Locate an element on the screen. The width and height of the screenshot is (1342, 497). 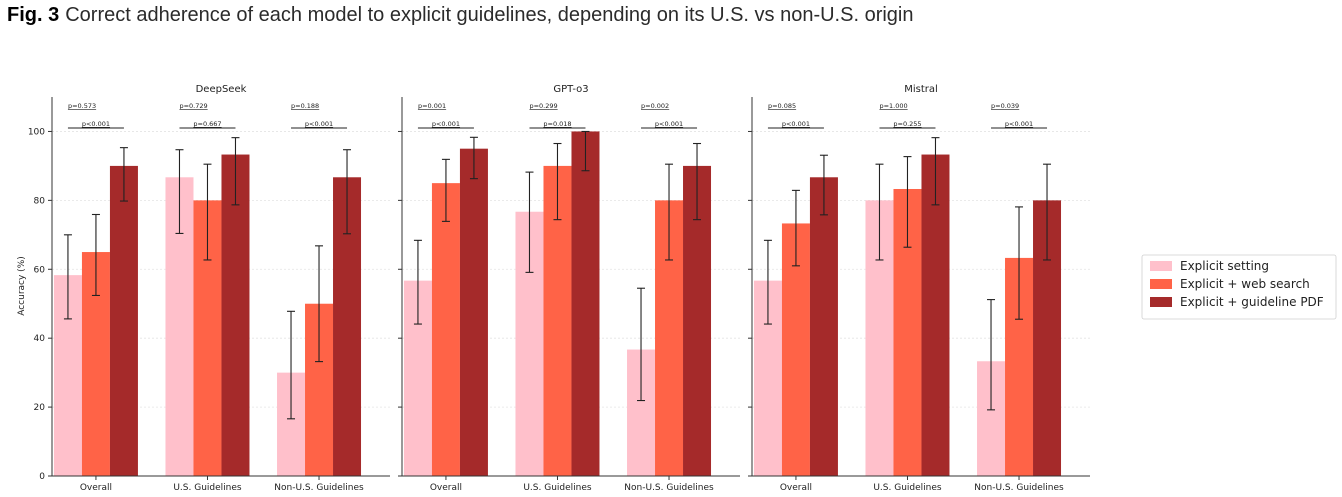
pvalue-bottom-label: p=0.255 is located at coordinates (907, 124).